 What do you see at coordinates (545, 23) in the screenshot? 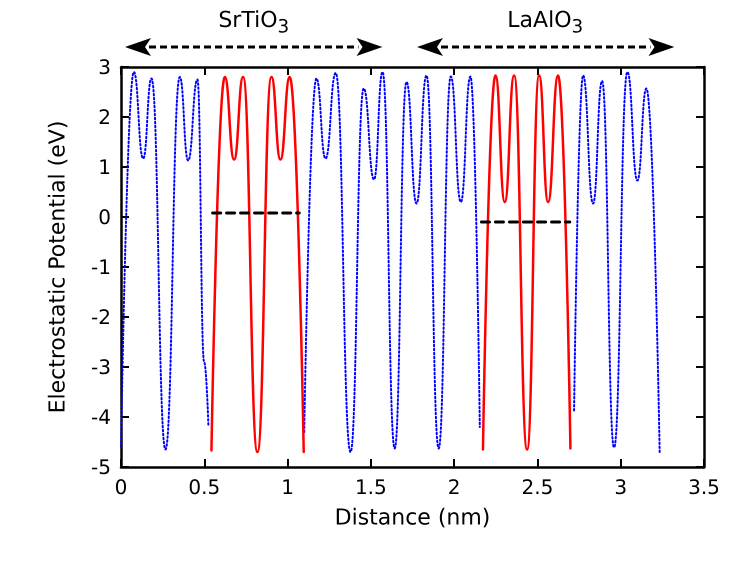
I see `text: LaAlO$_{3}$` at bounding box center [545, 23].